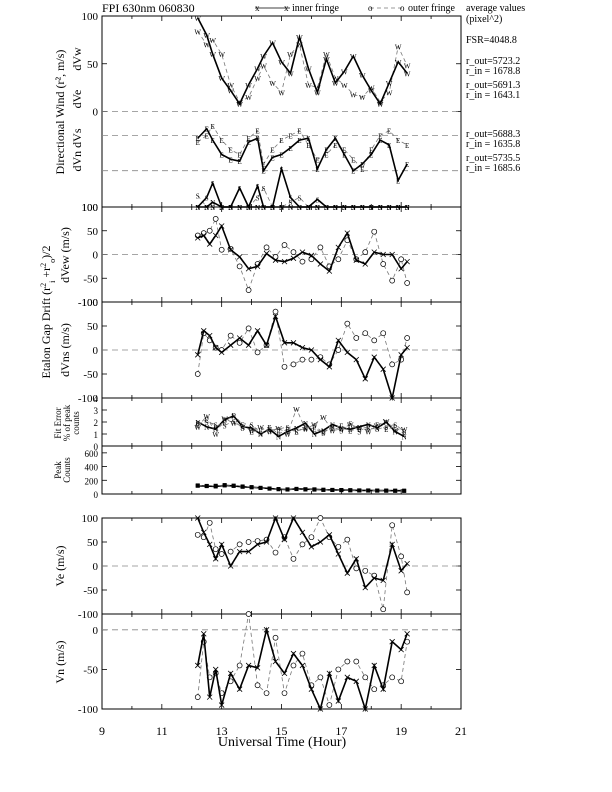  I want to click on x-tick-label: 15, so click(282, 731).